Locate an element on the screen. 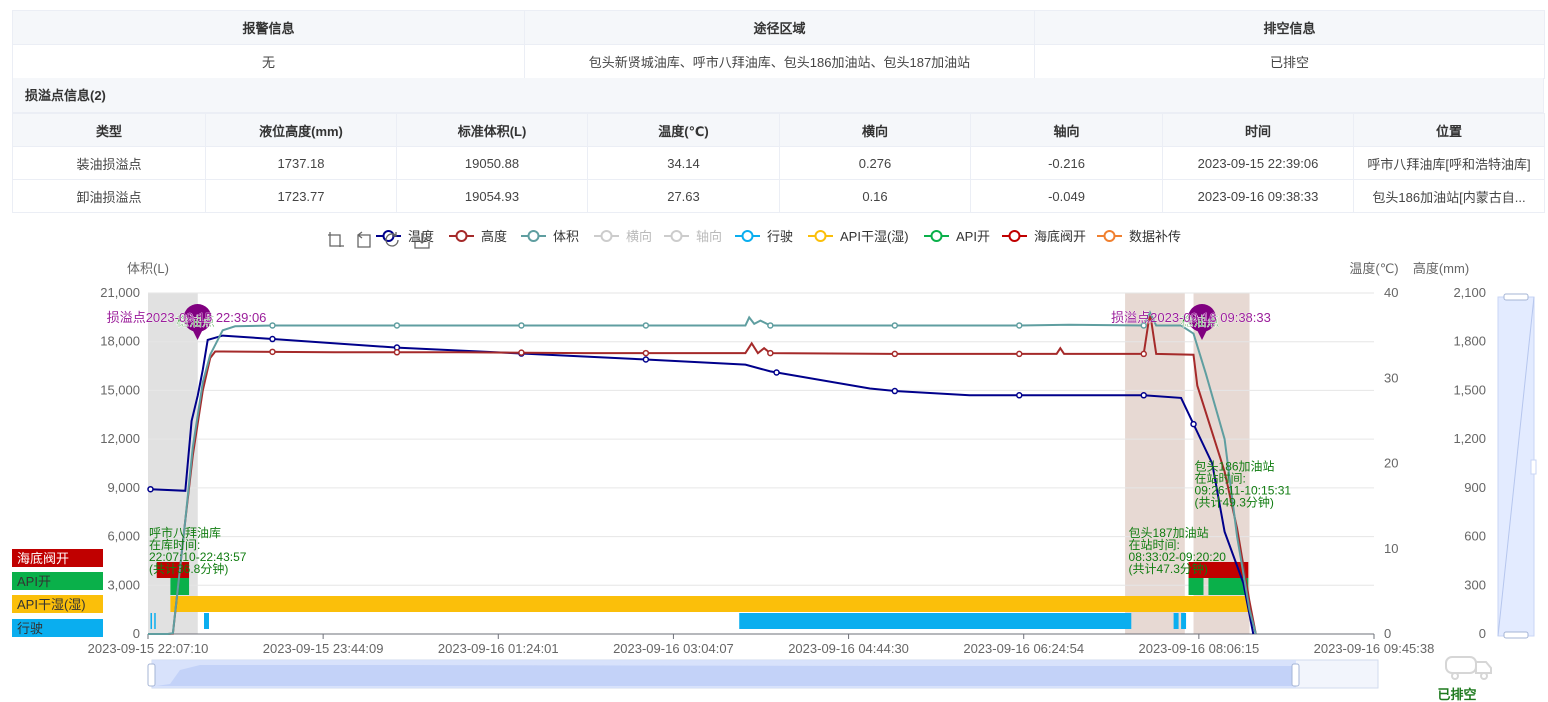 The height and width of the screenshot is (702, 1548). legend-label: API干湿(湿) is located at coordinates (874, 236).